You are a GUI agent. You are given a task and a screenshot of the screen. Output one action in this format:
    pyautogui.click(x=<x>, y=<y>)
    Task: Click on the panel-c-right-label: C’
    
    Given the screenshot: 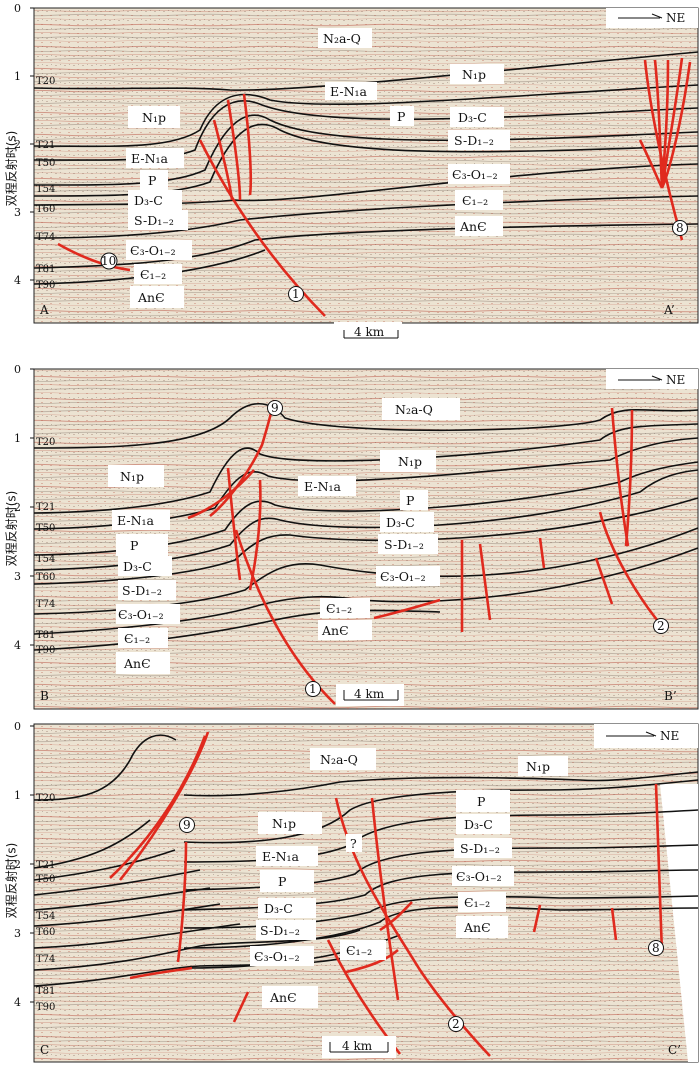 What is the action you would take?
    pyautogui.click(x=674, y=1050)
    